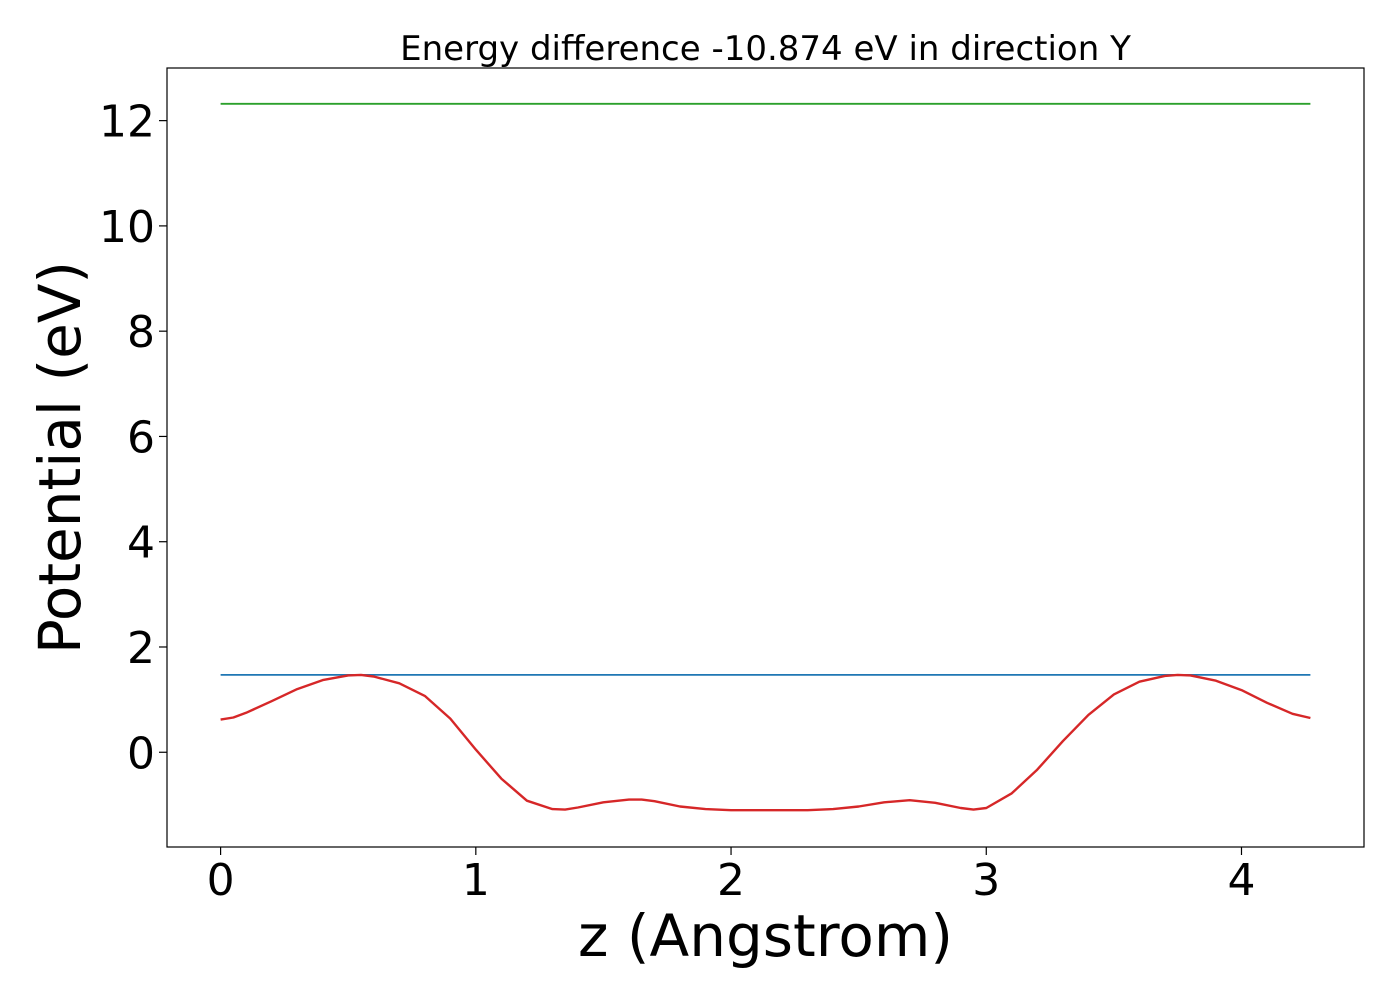  What do you see at coordinates (141, 332) in the screenshot?
I see `y-tick-label: 8` at bounding box center [141, 332].